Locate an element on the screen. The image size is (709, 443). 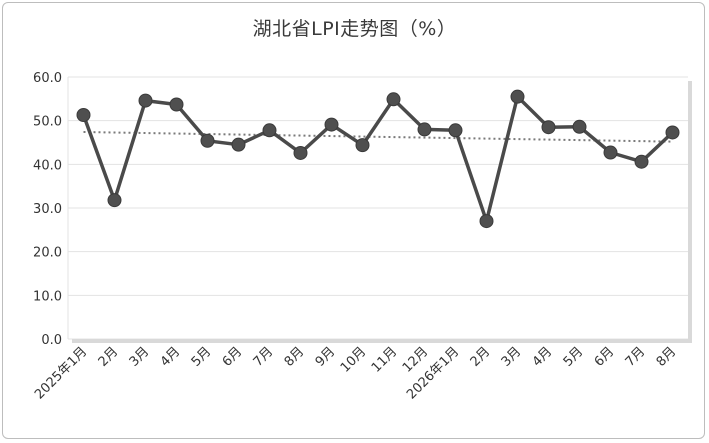
y-tick-label: 40.0 is located at coordinates (47, 165).